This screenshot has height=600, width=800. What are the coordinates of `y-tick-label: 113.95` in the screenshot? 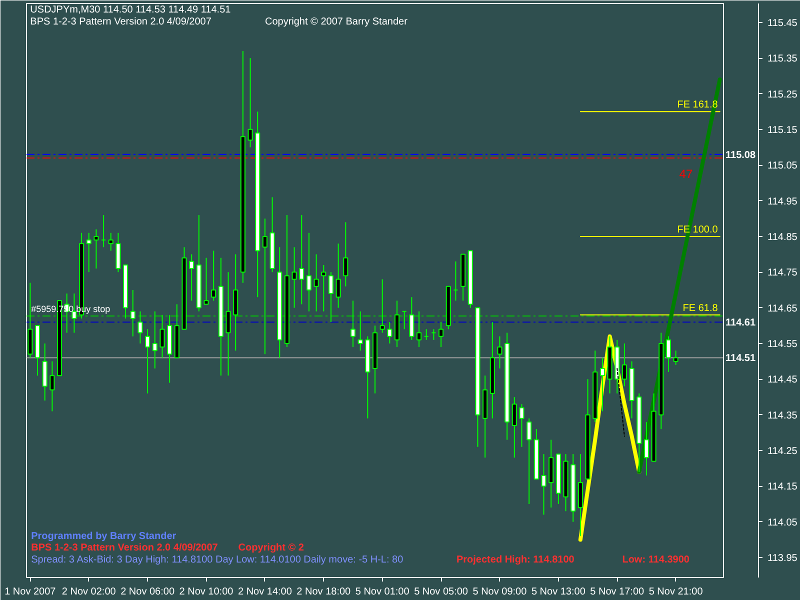 It's located at (783, 558).